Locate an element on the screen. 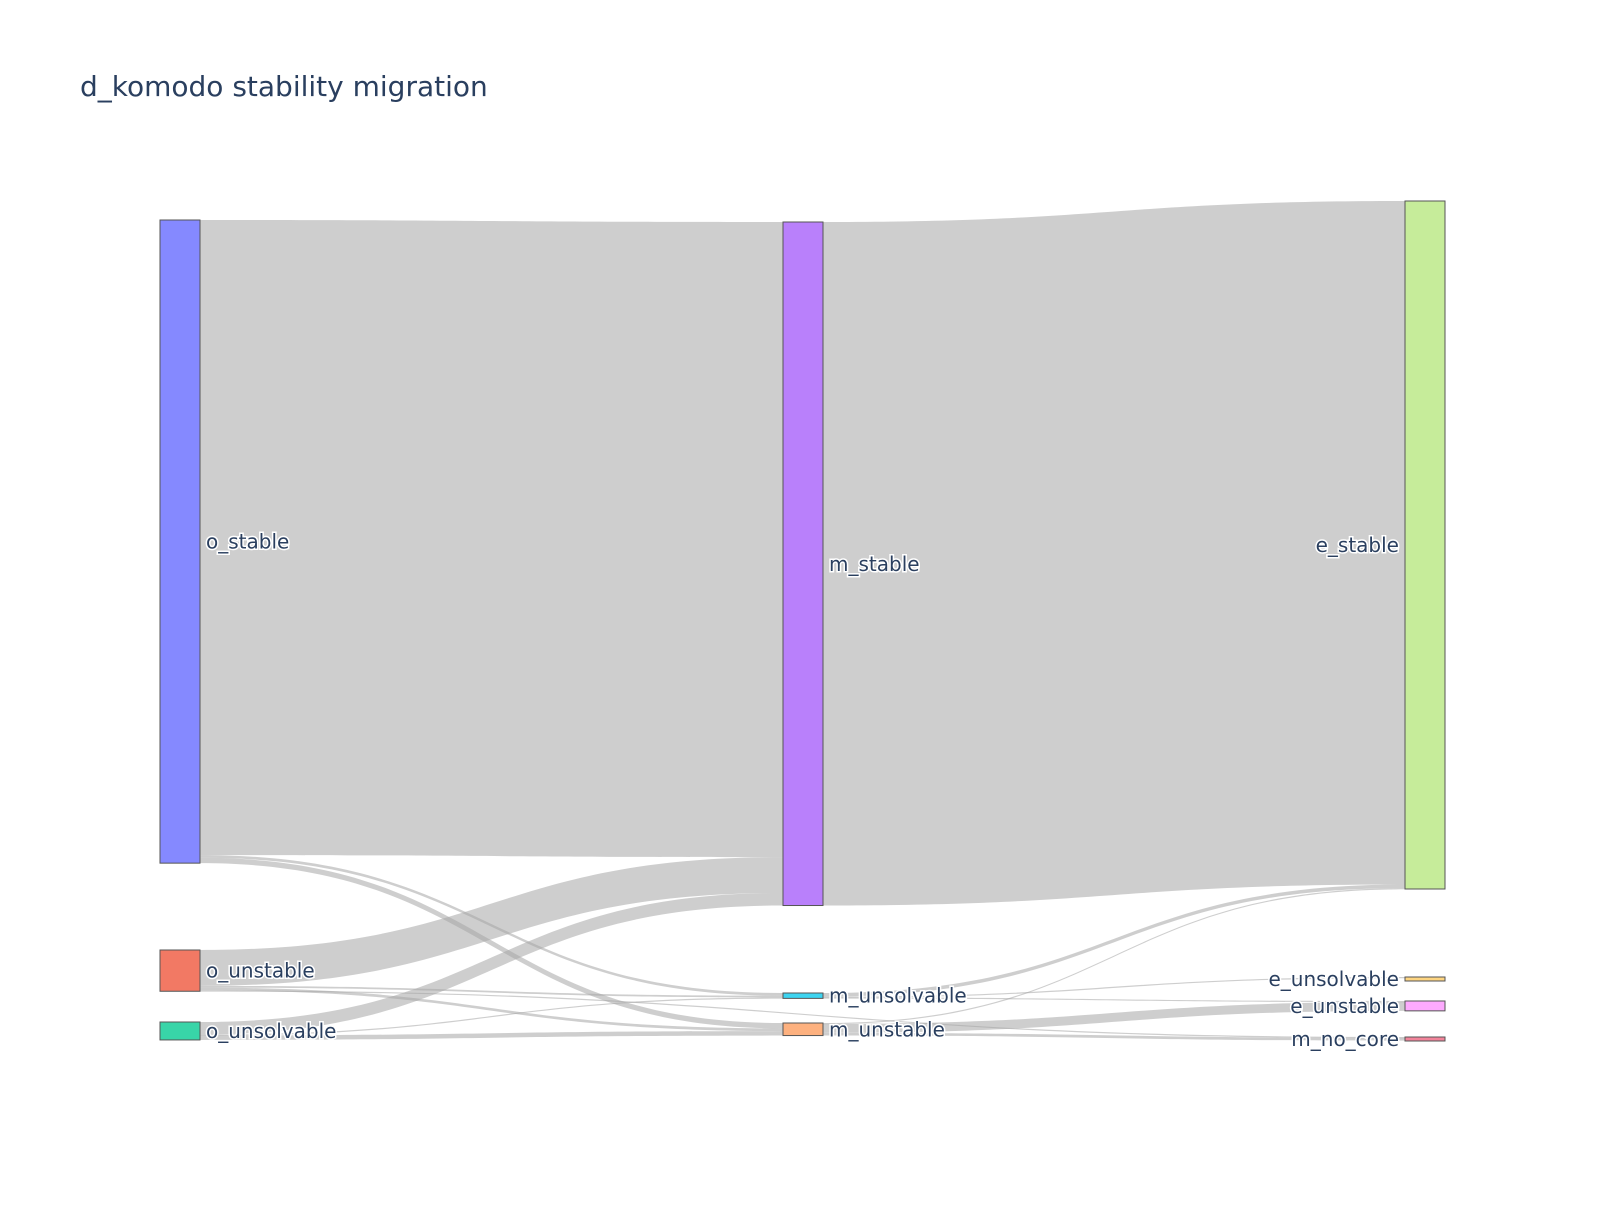  sankey-node-label-o_stable: o_stable is located at coordinates (247, 542).